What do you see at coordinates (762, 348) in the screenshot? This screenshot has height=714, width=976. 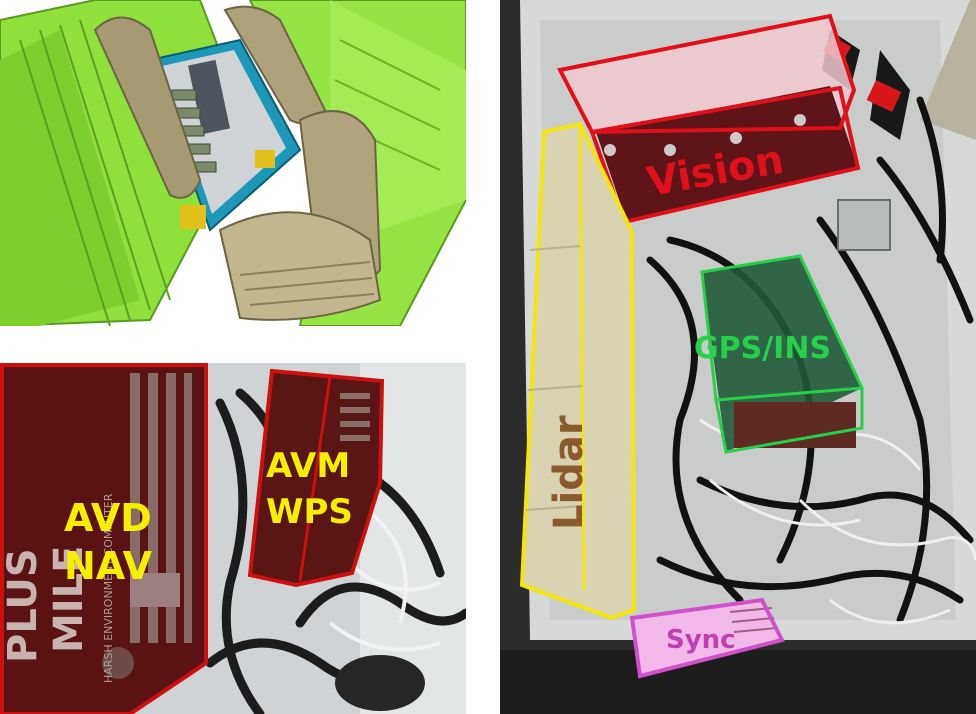 I see `label-gps-ins: GPS/INS` at bounding box center [762, 348].